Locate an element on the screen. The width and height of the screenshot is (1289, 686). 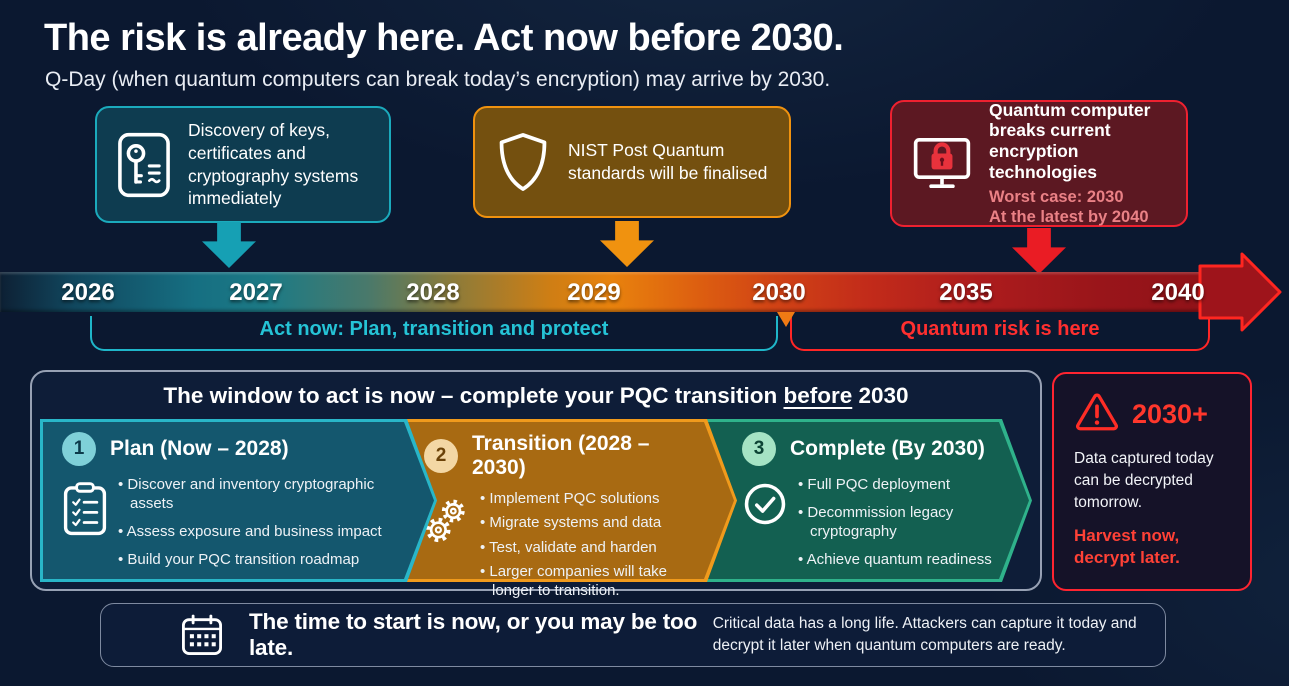
gears-icon is located at coordinates (447, 547).